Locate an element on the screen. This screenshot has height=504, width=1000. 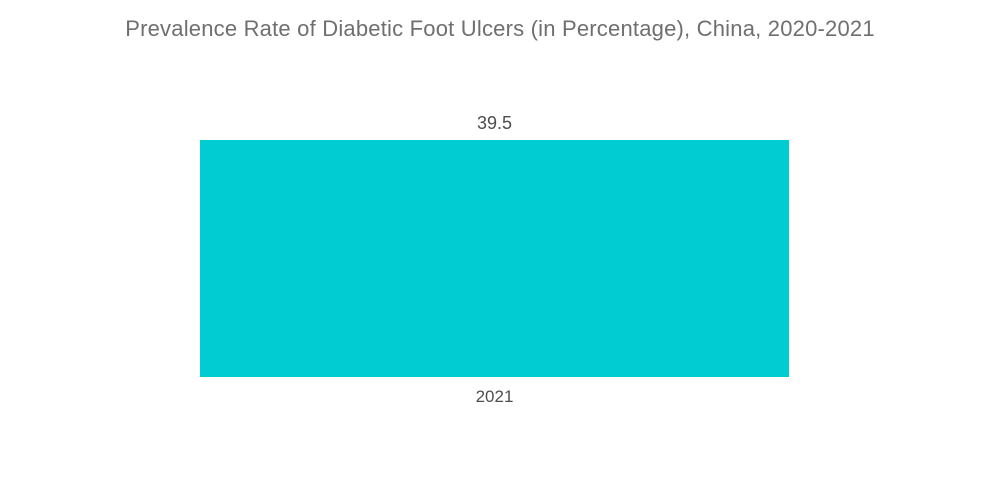
bar-value-label: 39.5 is located at coordinates (494, 123).